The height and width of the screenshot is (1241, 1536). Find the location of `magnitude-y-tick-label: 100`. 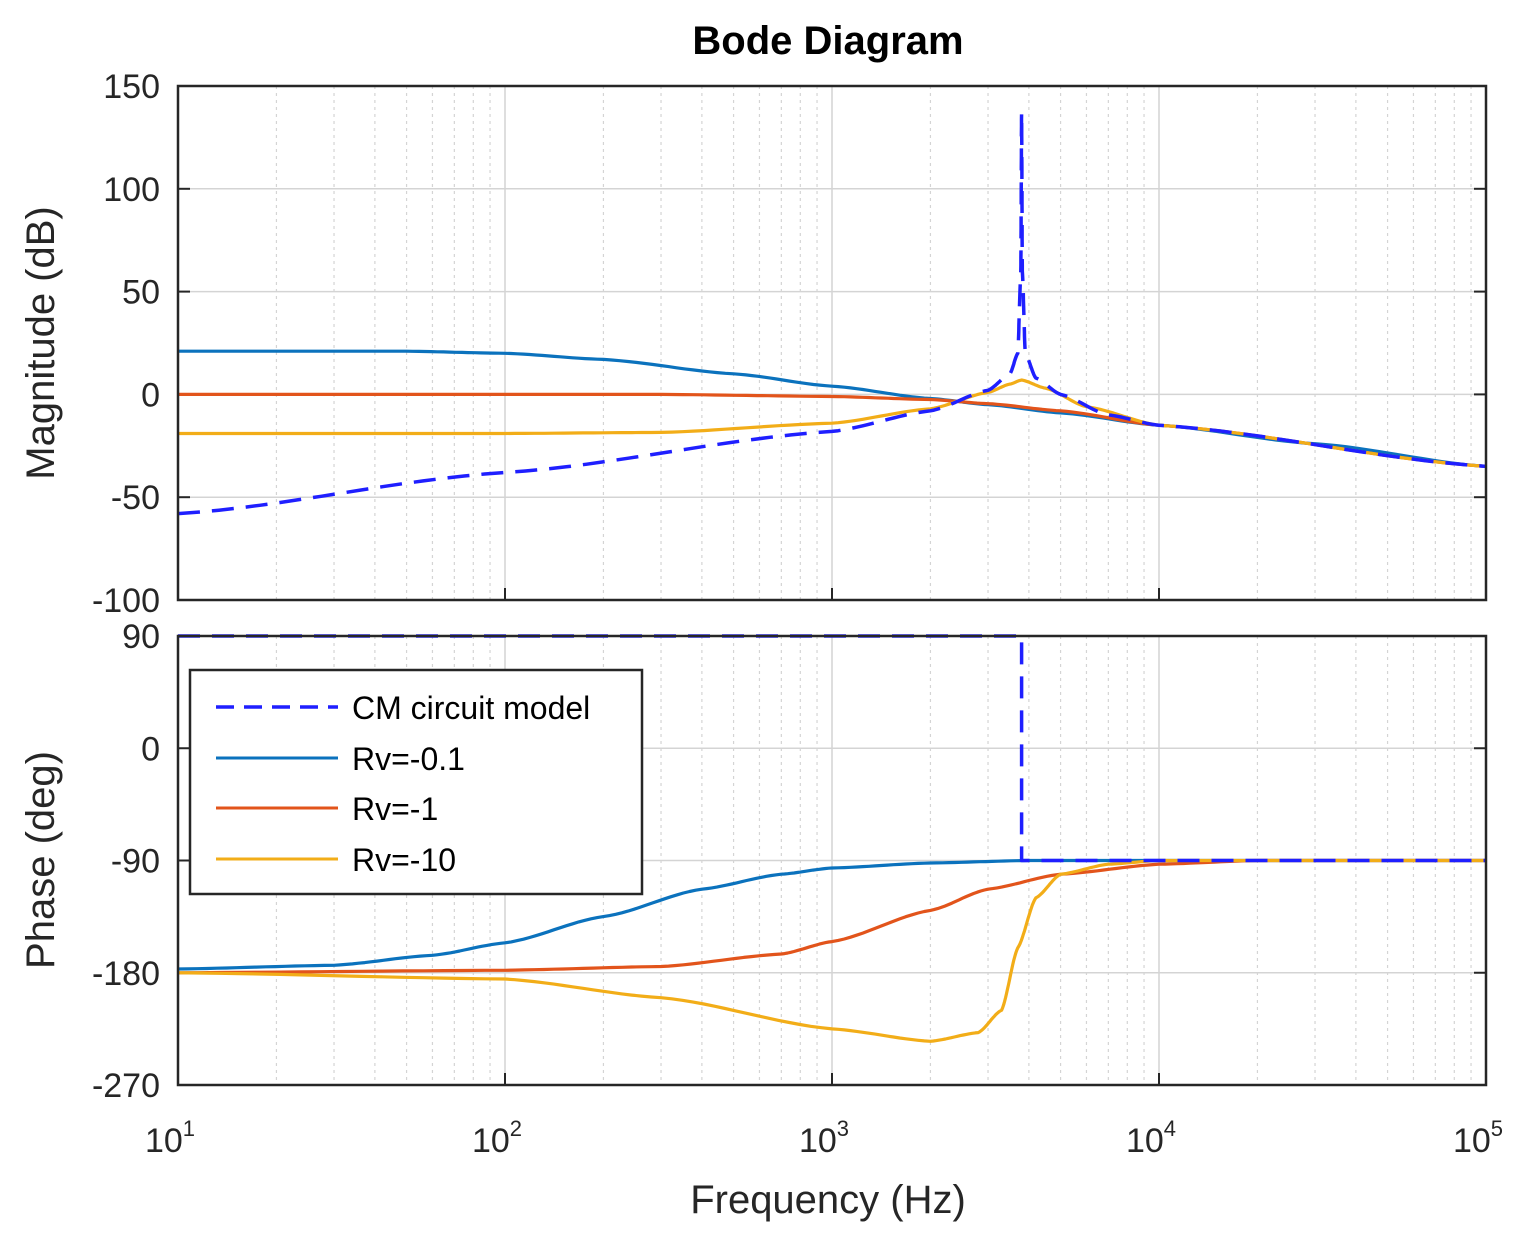

magnitude-y-tick-label: 100 is located at coordinates (131, 190).